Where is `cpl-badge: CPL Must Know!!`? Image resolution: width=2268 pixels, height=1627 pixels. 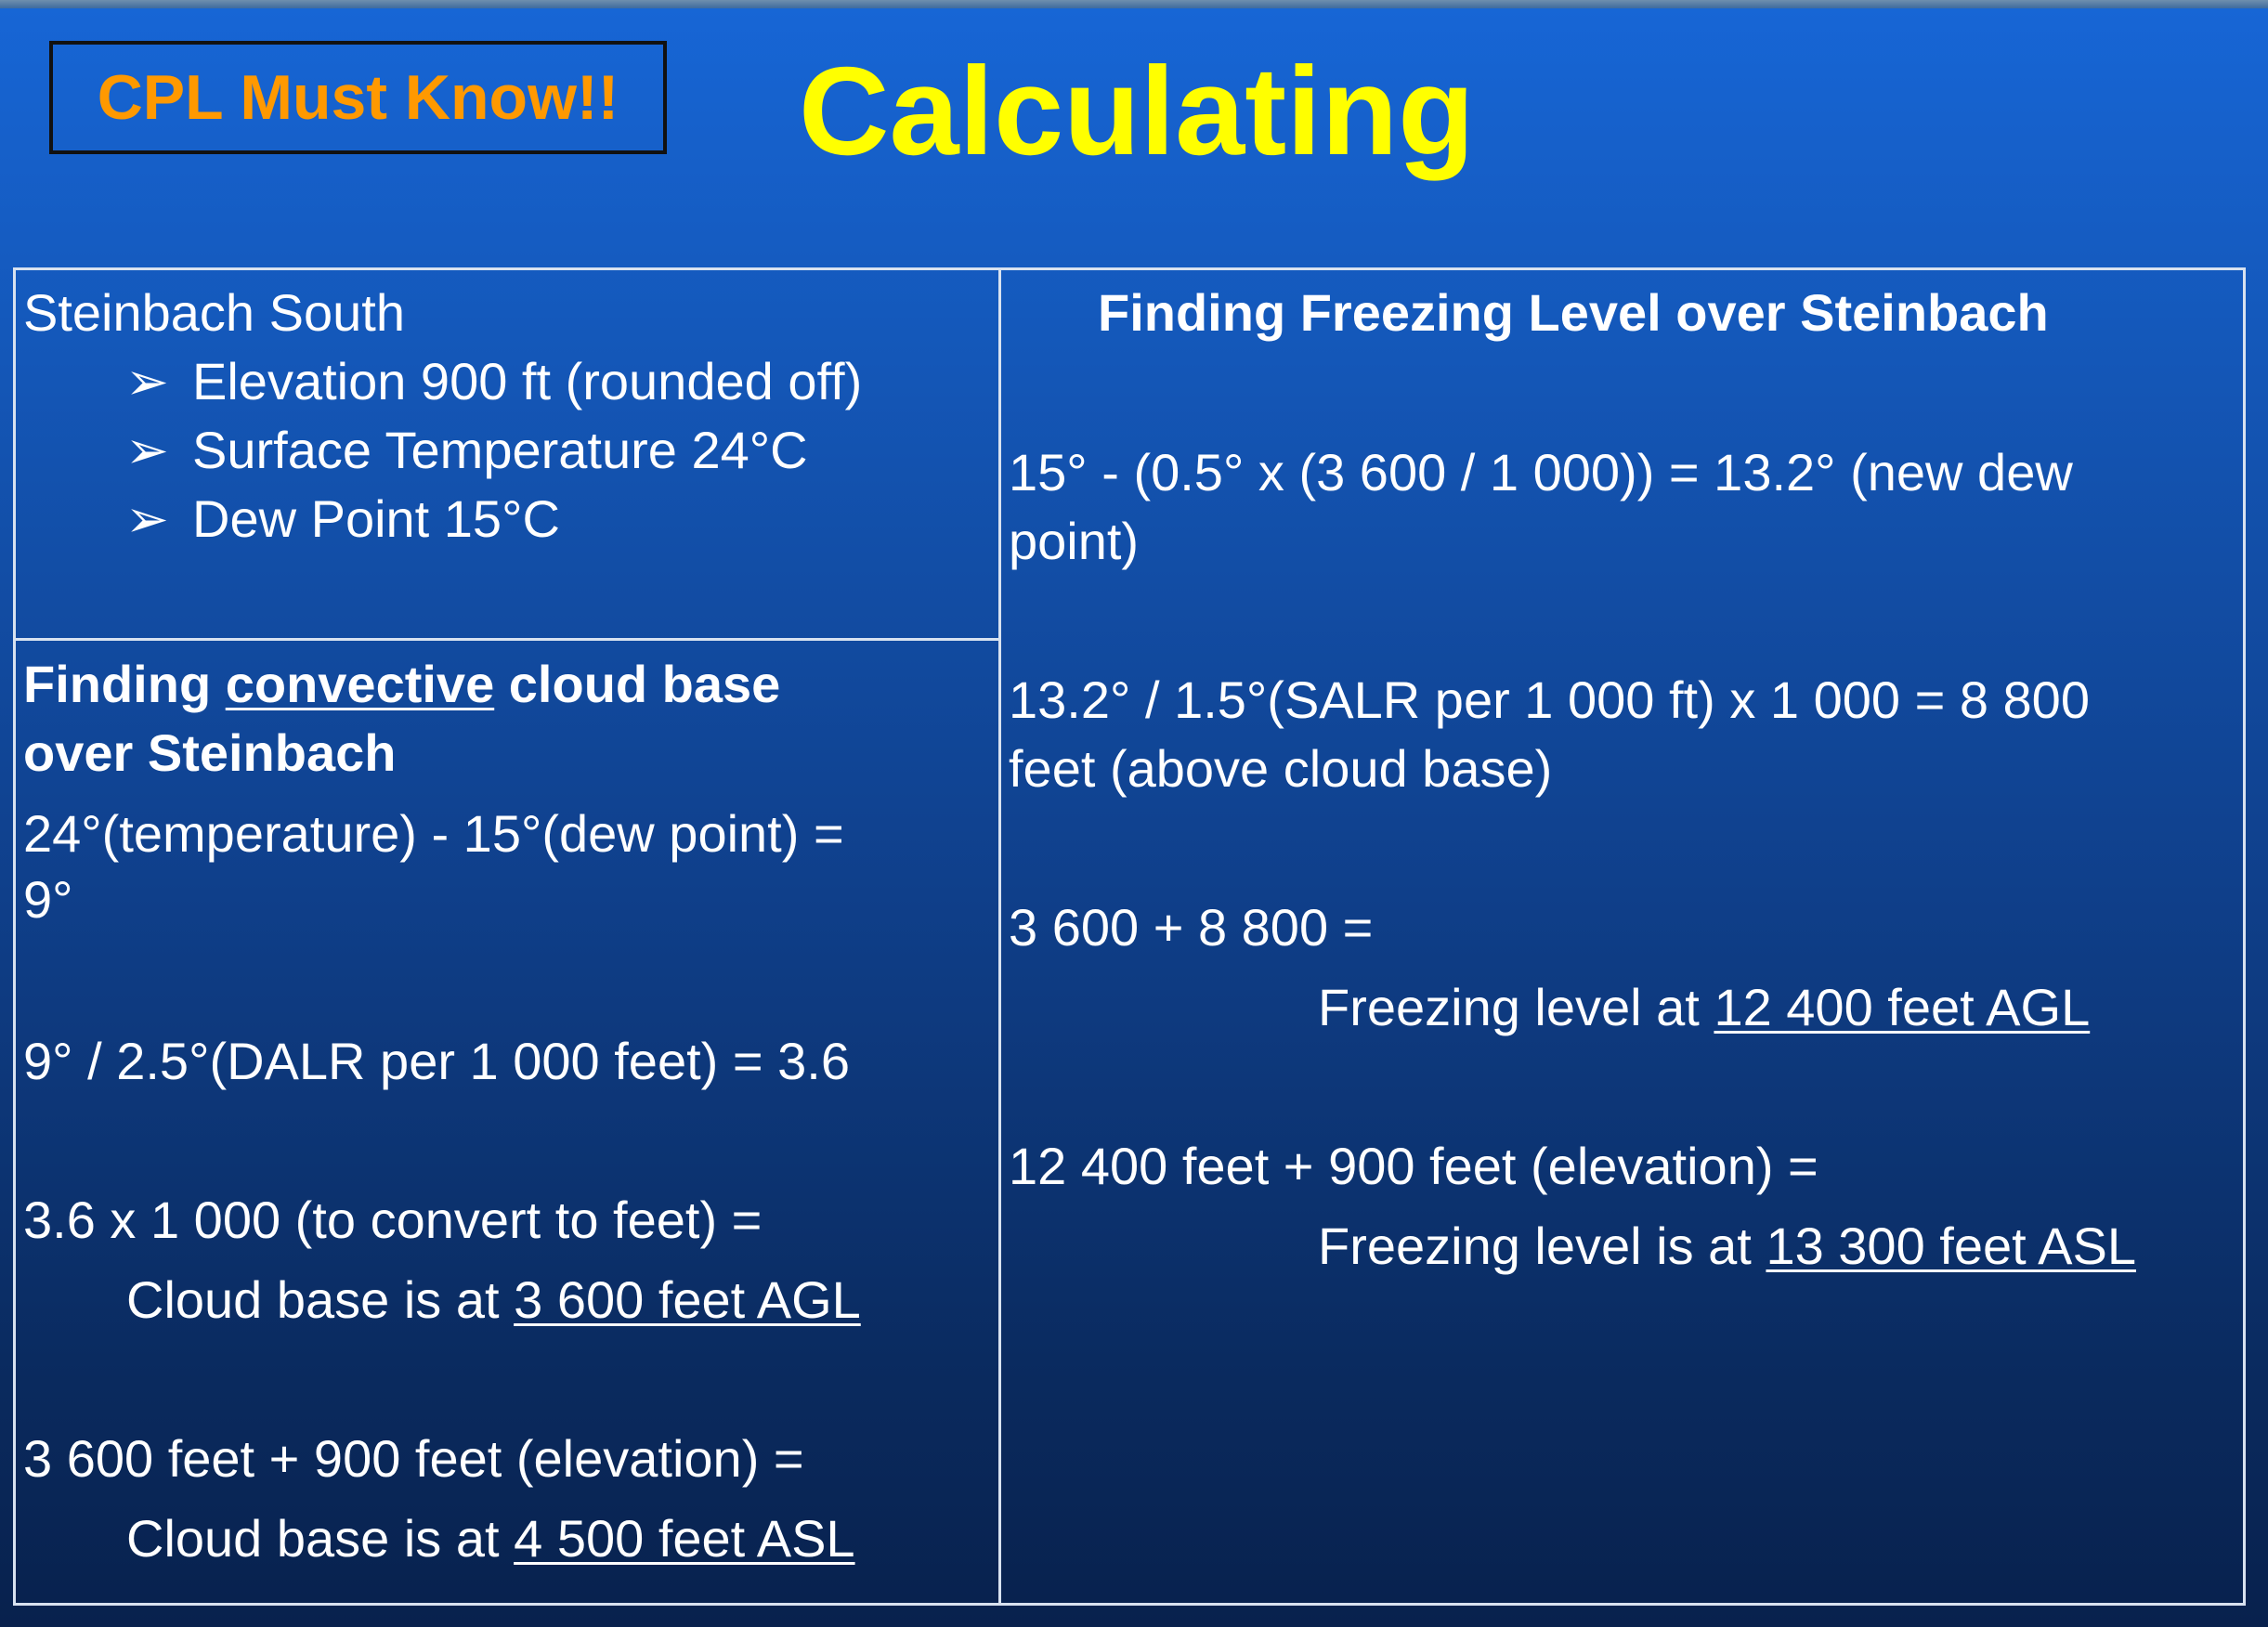
cpl-badge: CPL Must Know!! is located at coordinates (358, 97).